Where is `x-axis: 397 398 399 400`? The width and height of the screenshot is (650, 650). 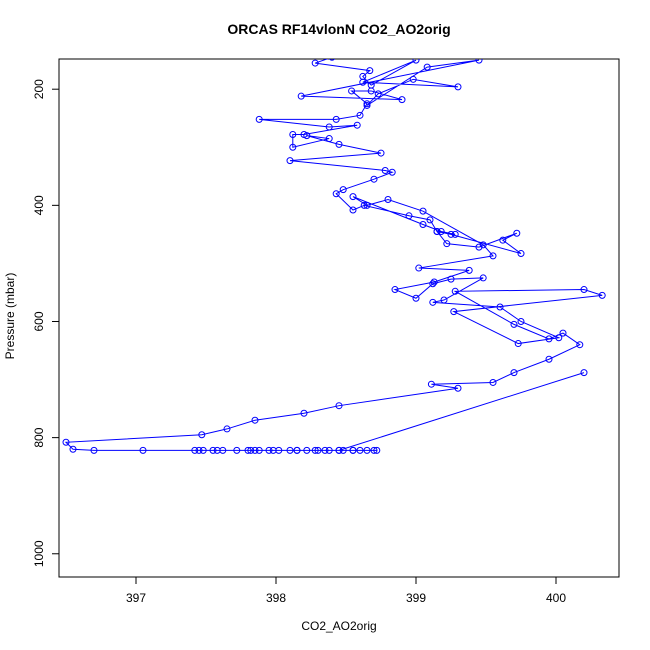 x-axis: 397 398 399 400 is located at coordinates (346, 591).